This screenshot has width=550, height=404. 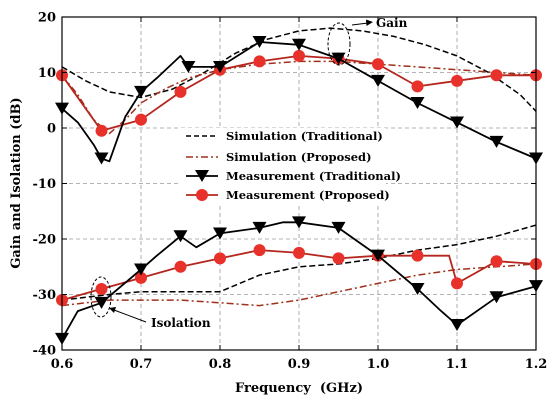 I want to click on legend-label-measurement-traditional: Measurement (Traditional), so click(x=313, y=176).